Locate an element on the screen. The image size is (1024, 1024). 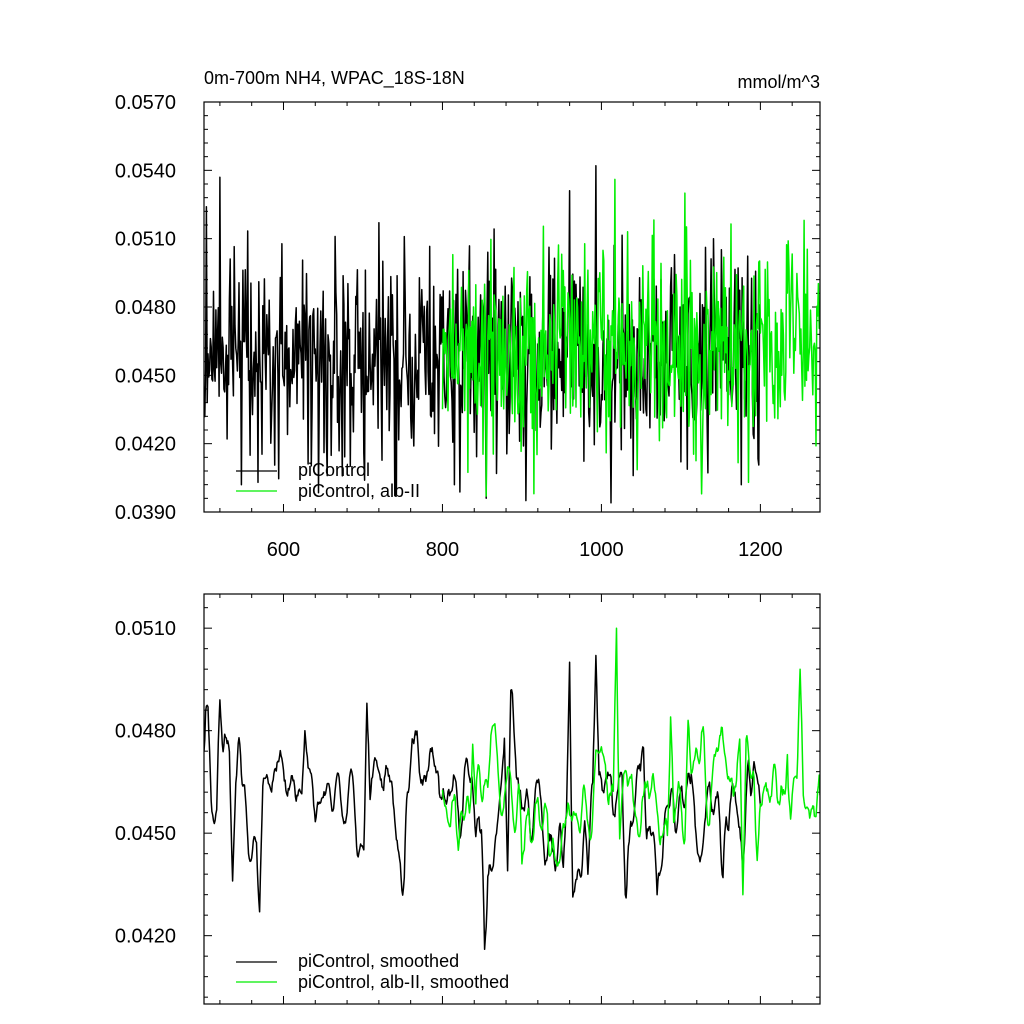
top-legend: piControl piControl, alb-II is located at coordinates (328, 480).